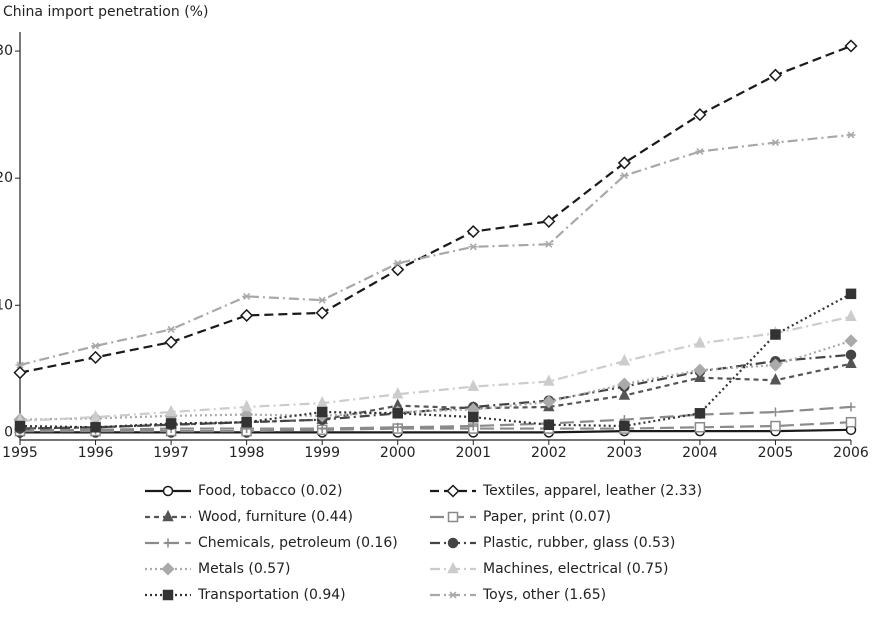 Image resolution: width=873 pixels, height=625 pixels. What do you see at coordinates (625, 453) in the screenshot?
I see `x-tick-label: 2003` at bounding box center [625, 453].